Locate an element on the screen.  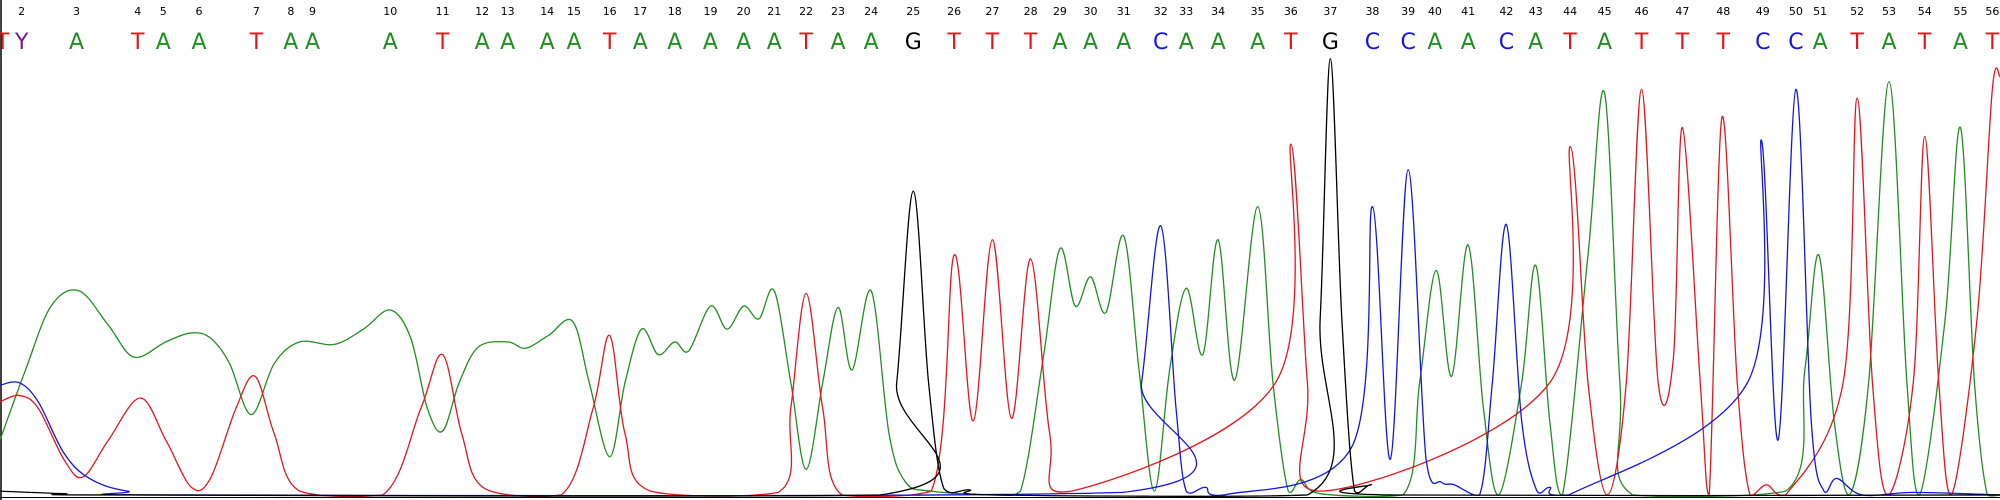
position-label: 32 is located at coordinates (1161, 11).